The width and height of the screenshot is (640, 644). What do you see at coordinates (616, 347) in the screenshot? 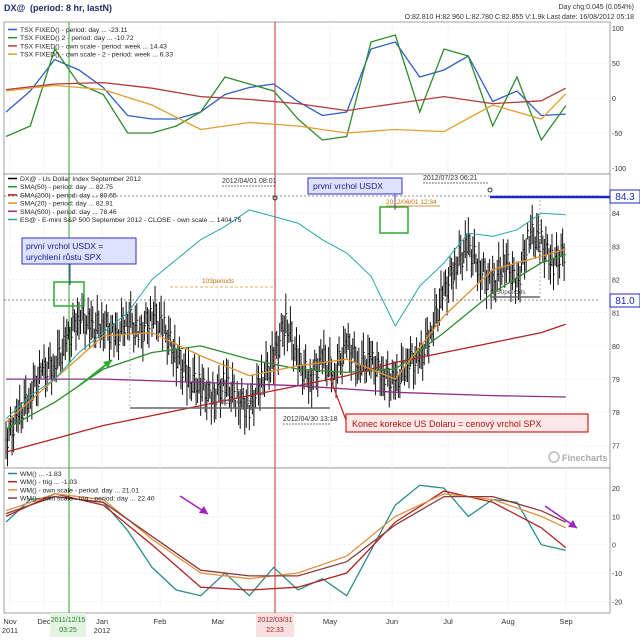
I see `y-tick-label: 80` at bounding box center [616, 347].